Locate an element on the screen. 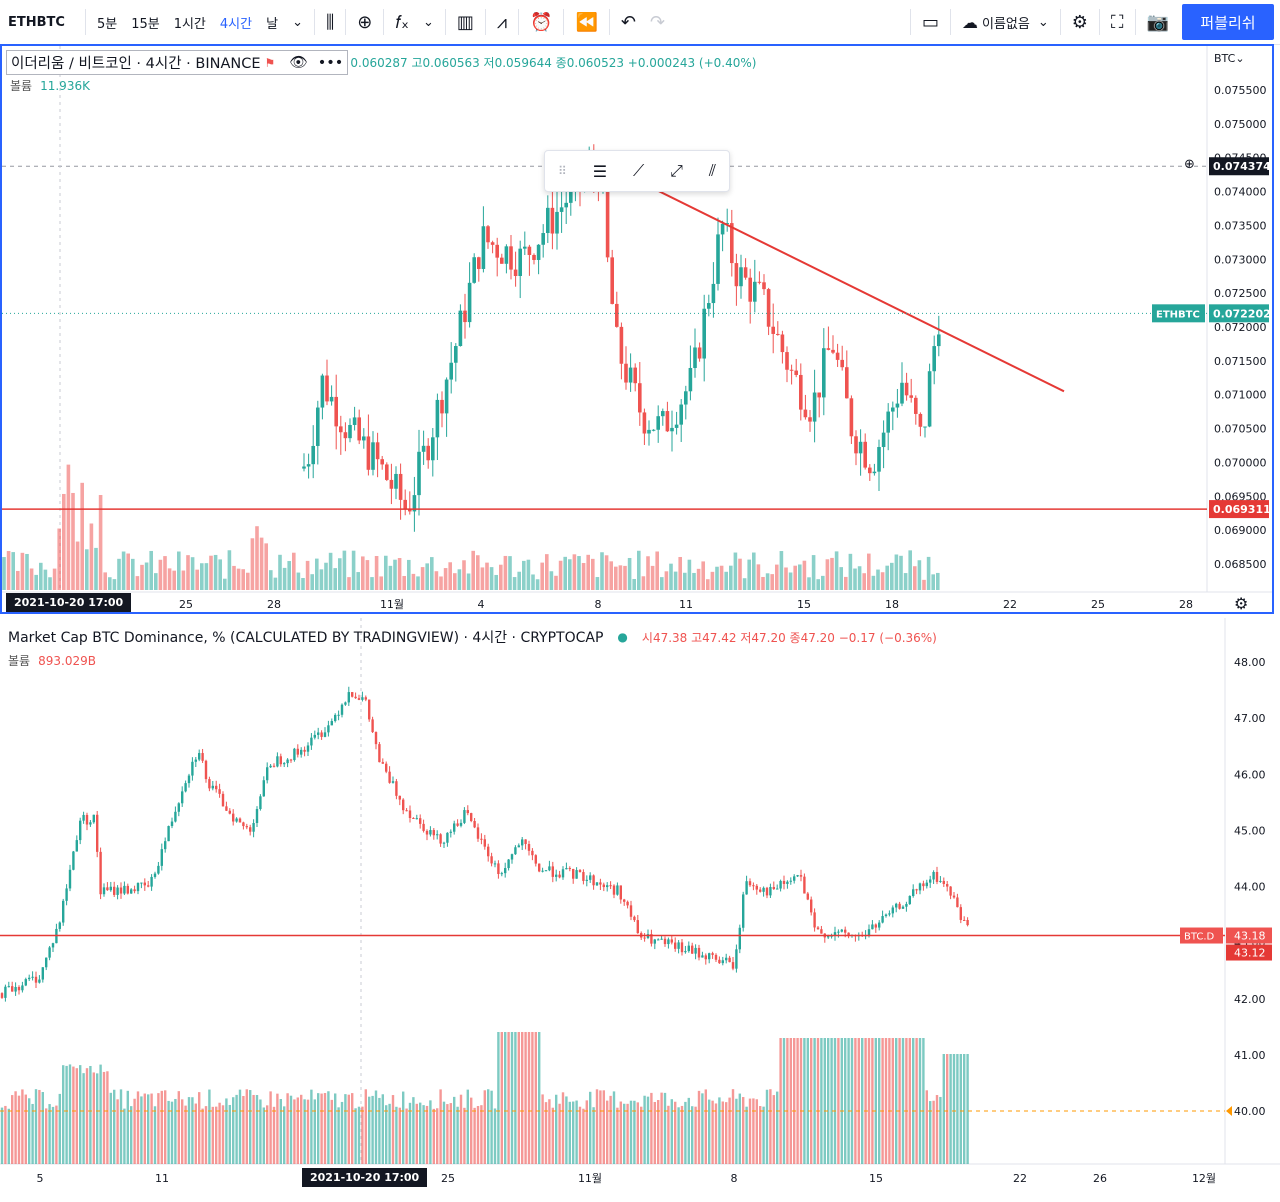  fullscreen-icon: ⛶ is located at coordinates (1117, 22).